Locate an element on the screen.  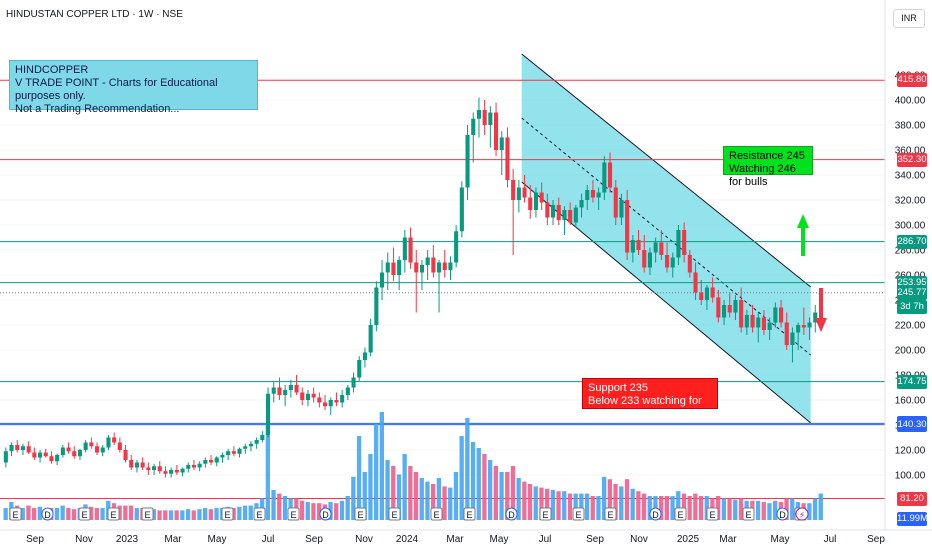
y-tick-label: 200.00 is located at coordinates (910, 351).